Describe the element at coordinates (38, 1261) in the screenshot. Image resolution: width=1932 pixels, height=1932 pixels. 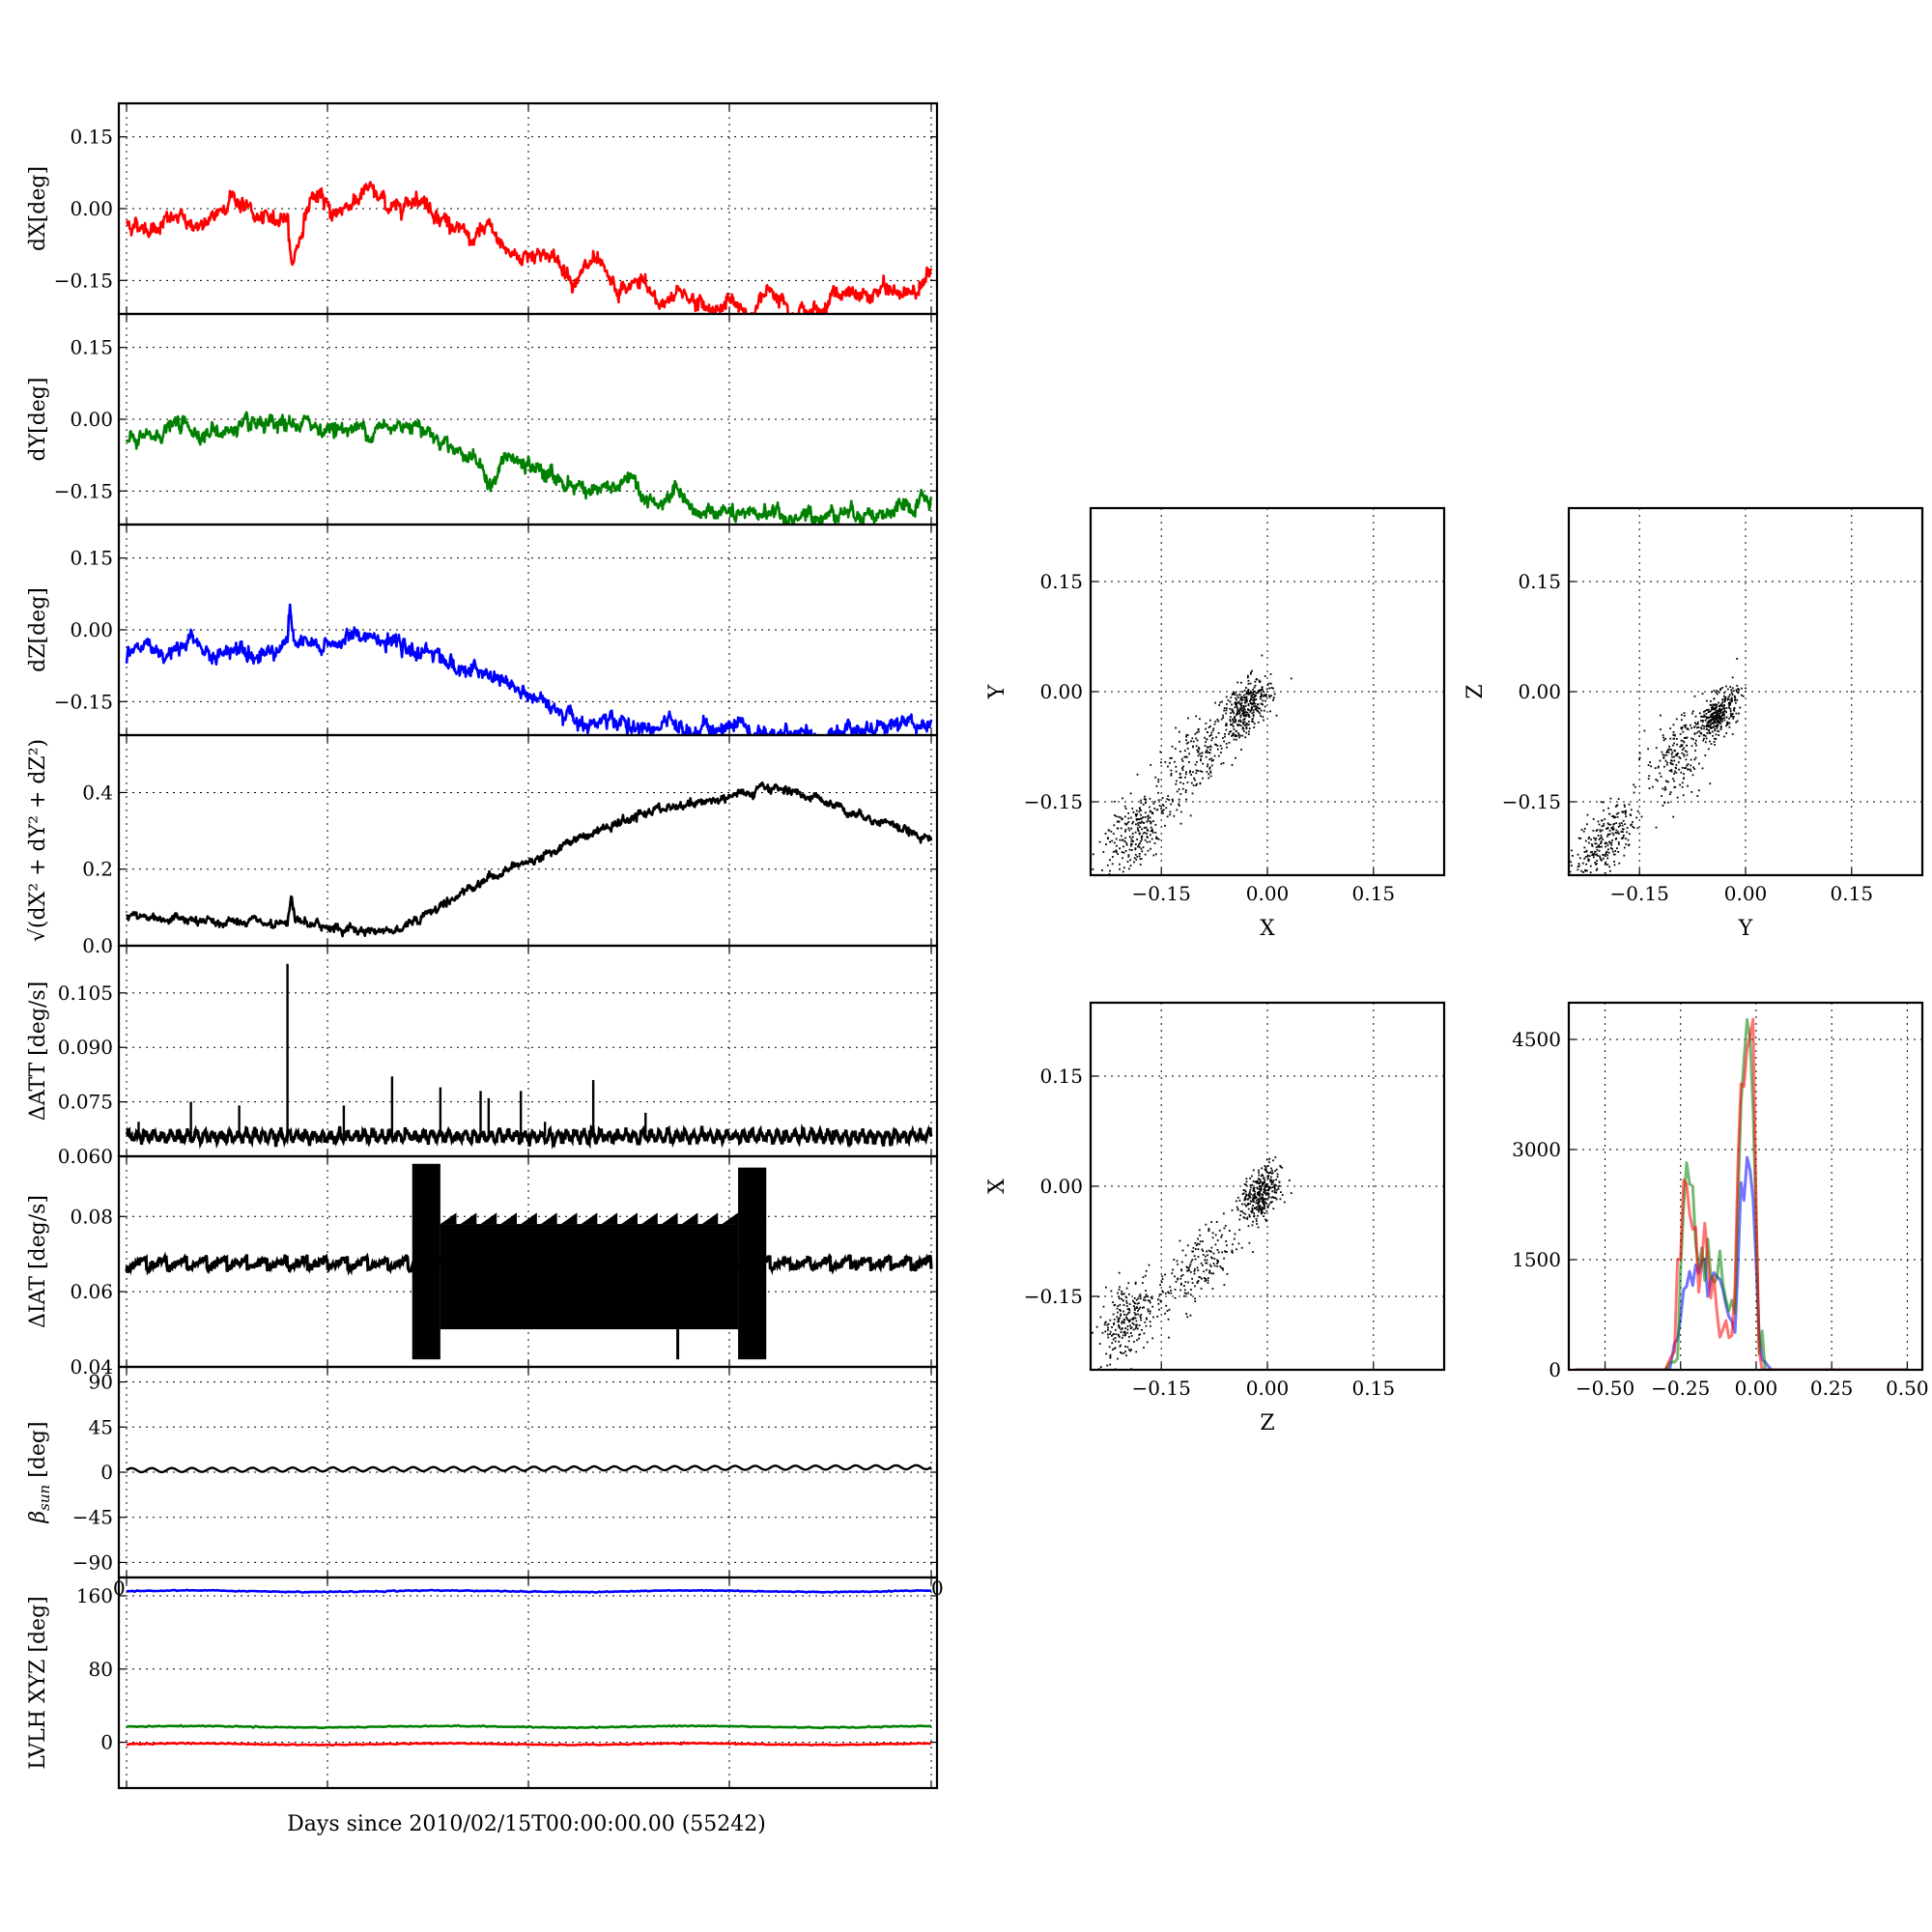
I see `y-axis-label: ΔIAT [deg/s]` at that location.